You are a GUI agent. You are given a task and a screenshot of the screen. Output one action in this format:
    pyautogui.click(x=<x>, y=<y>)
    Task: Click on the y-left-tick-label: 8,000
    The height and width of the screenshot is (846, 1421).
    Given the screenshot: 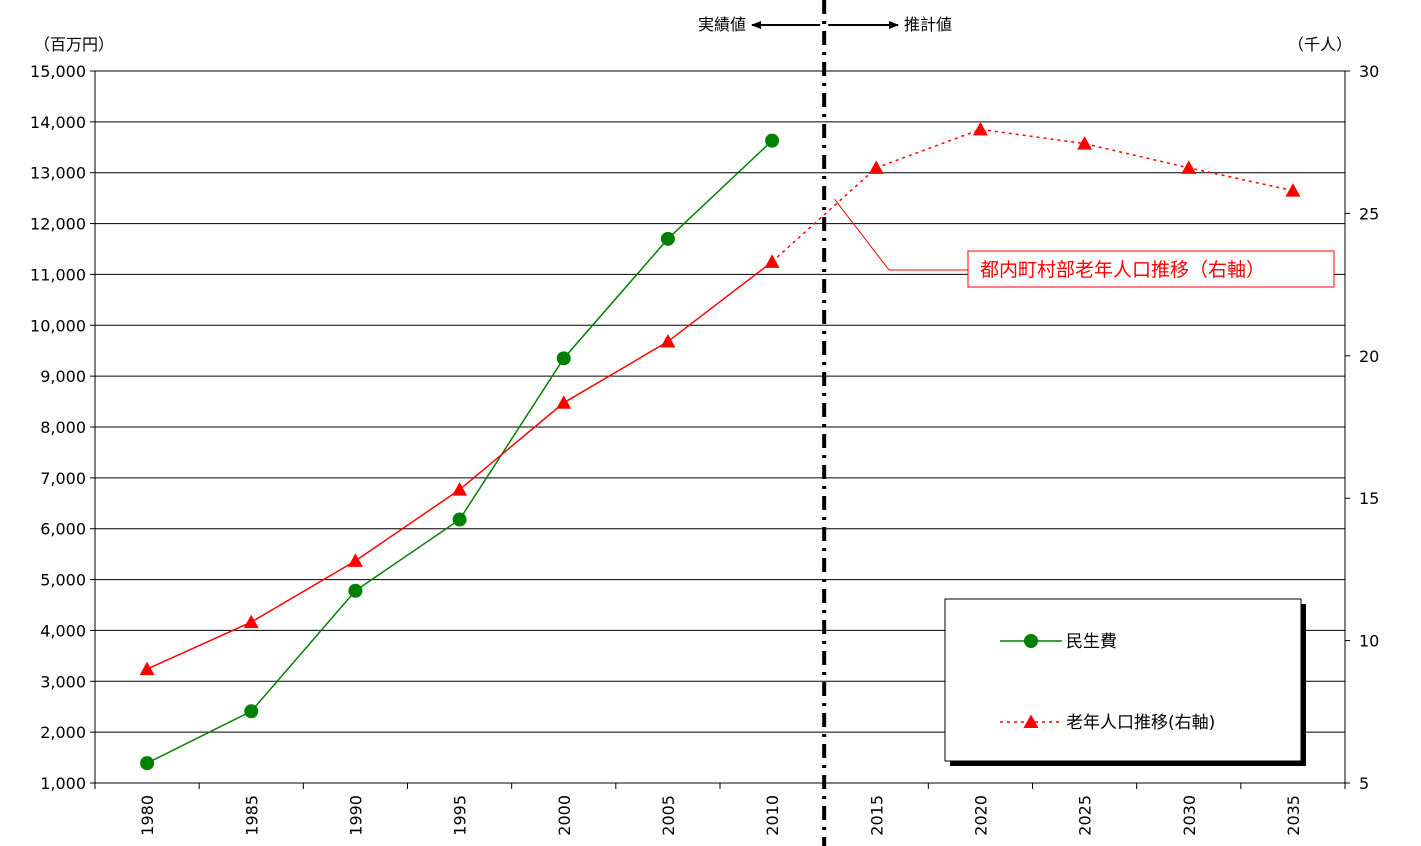 What is the action you would take?
    pyautogui.click(x=63, y=427)
    